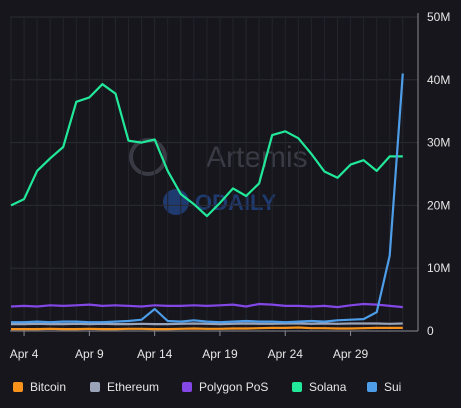  I want to click on legend-item-bitcoin: Bitcoin, so click(39, 387).